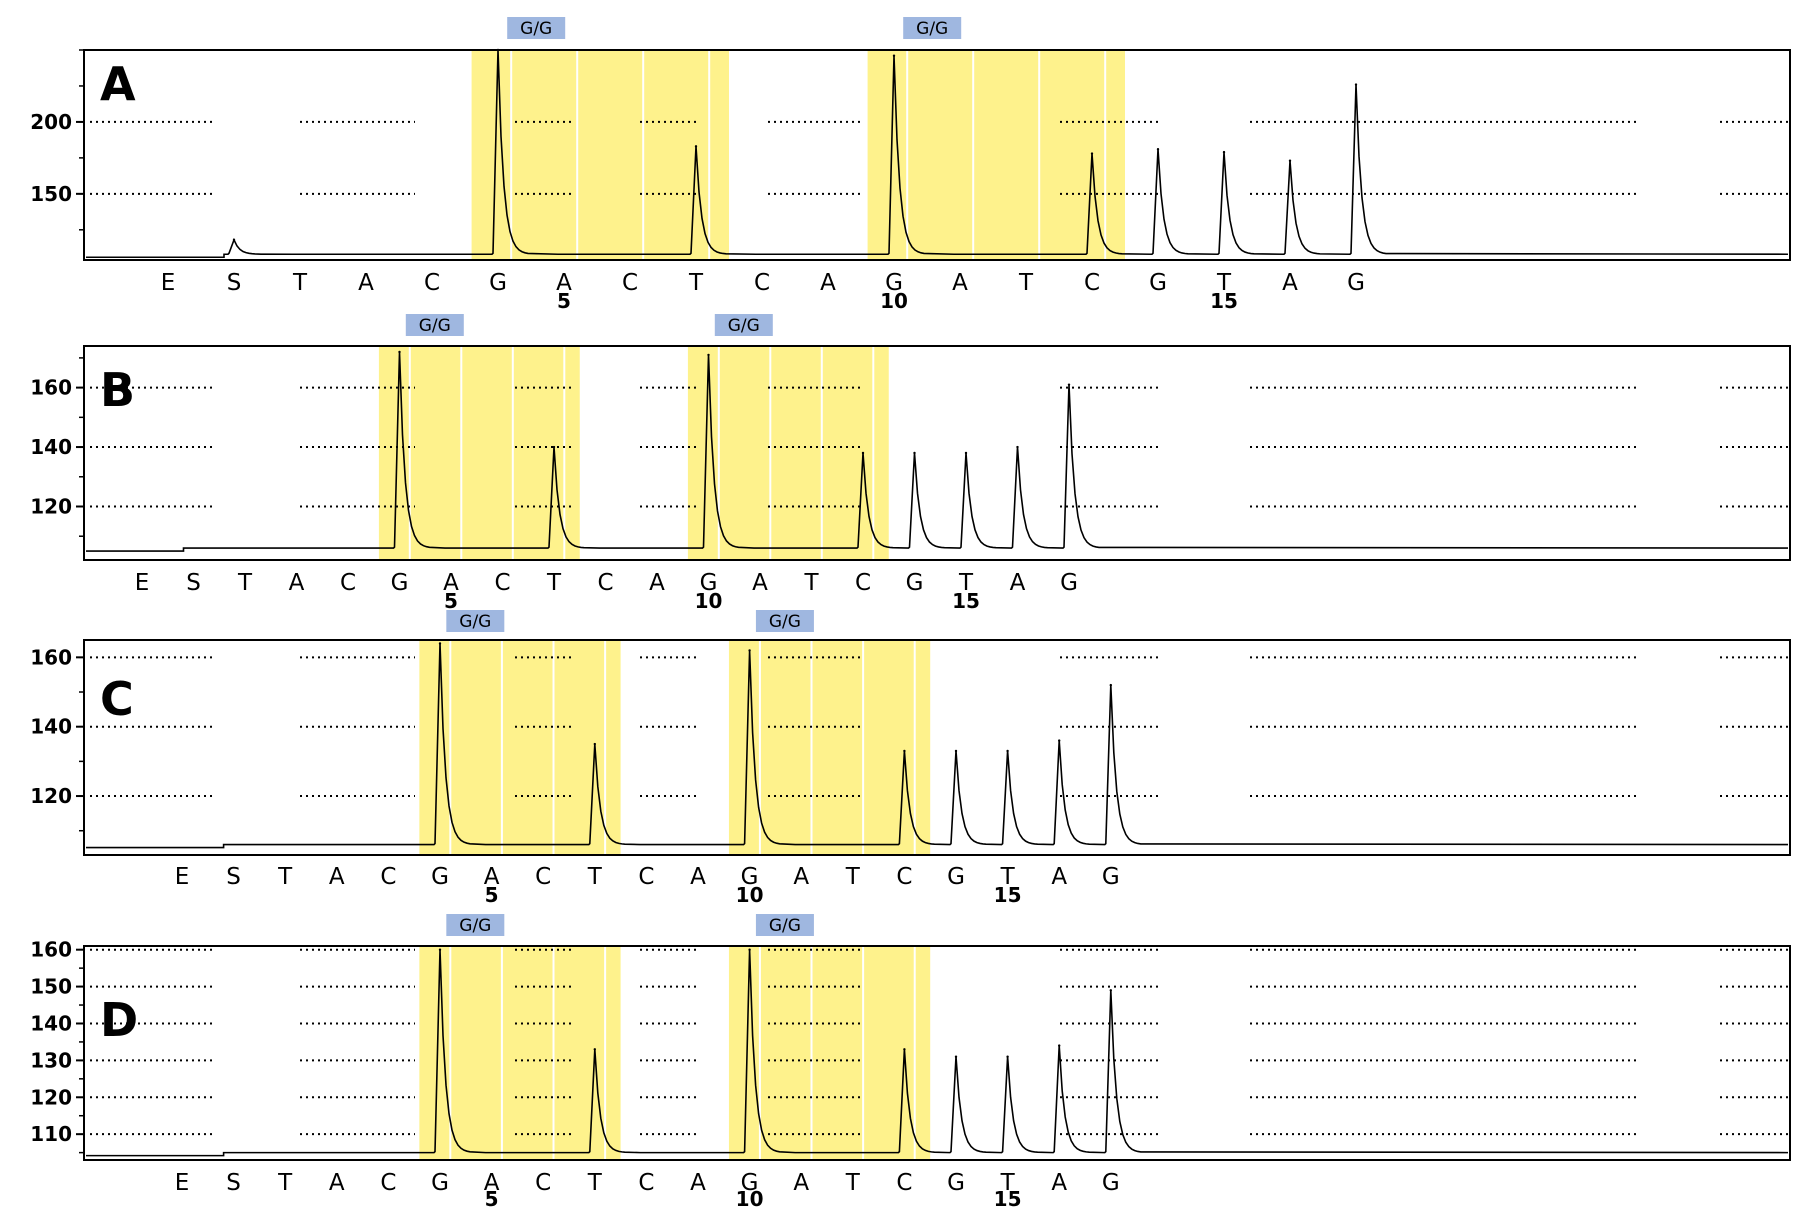 The width and height of the screenshot is (1807, 1221). Describe the element at coordinates (51, 950) in the screenshot. I see `y-tick-label: 160` at that location.